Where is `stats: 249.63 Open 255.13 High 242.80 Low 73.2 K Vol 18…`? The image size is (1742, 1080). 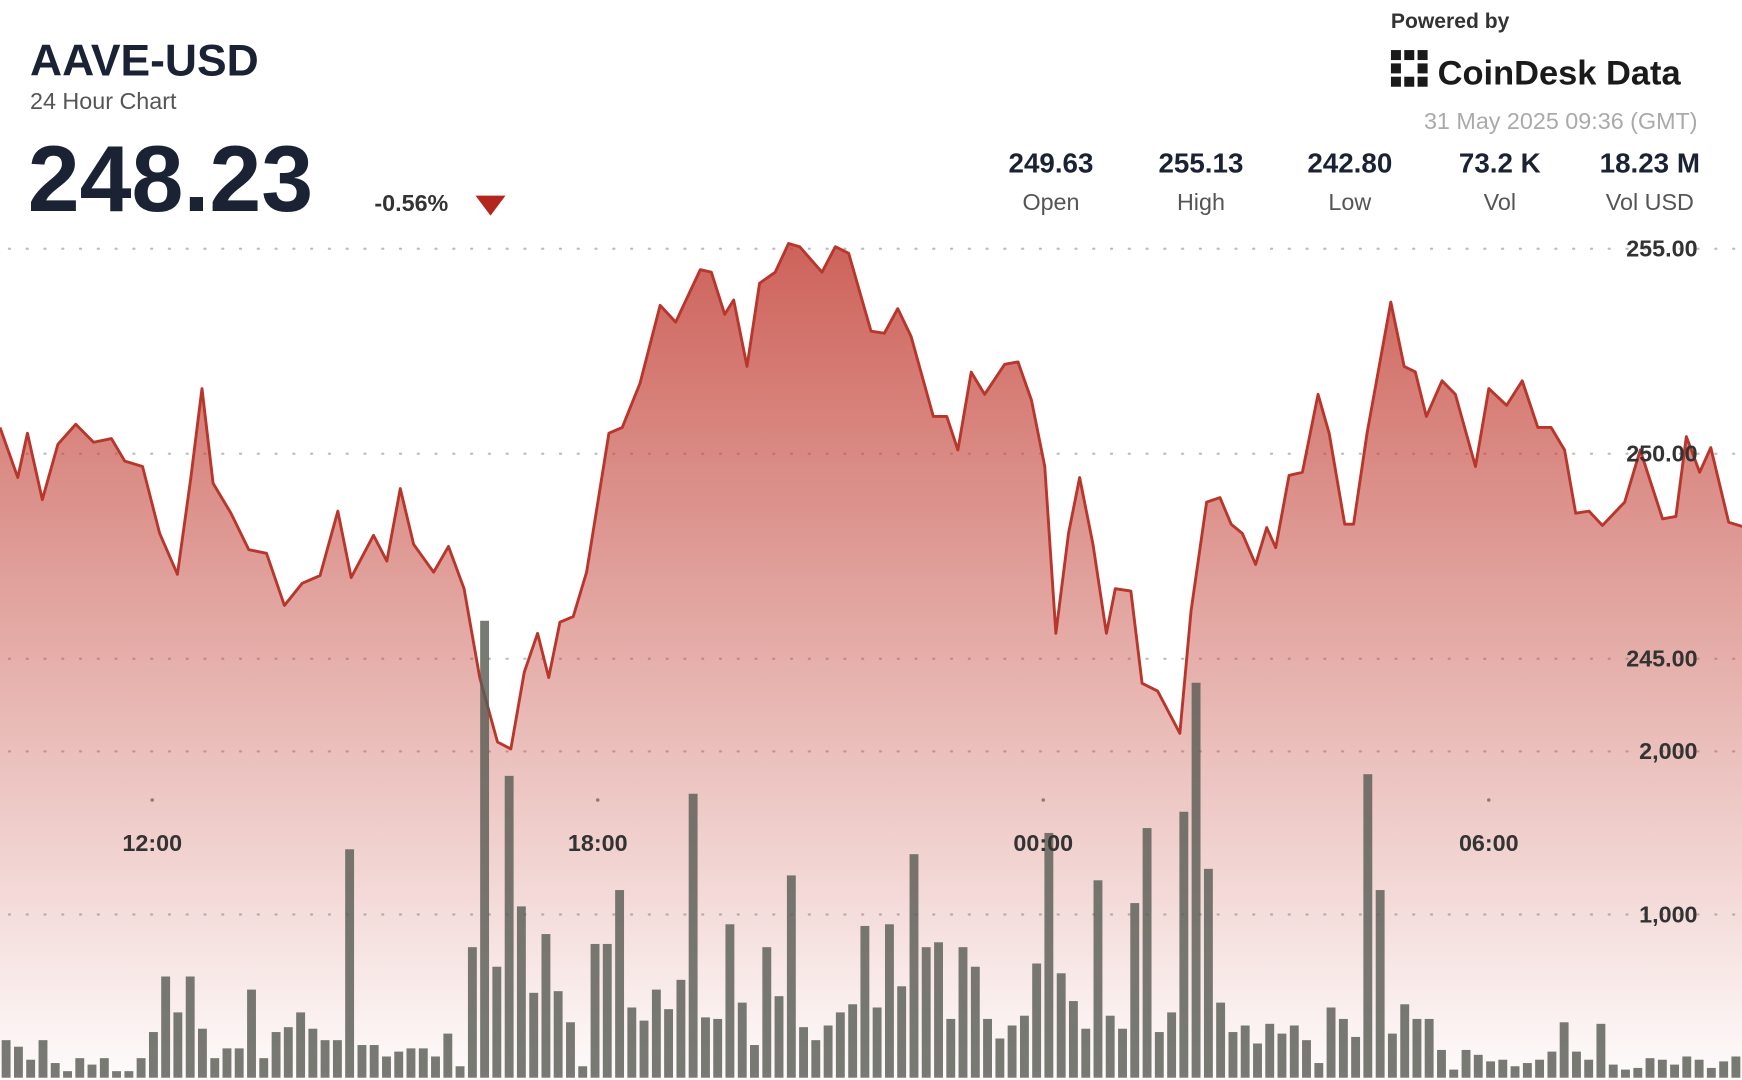
stats: 249.63 Open 255.13 High 242.80 Low 73.2 K Vol 18… is located at coordinates (1354, 181).